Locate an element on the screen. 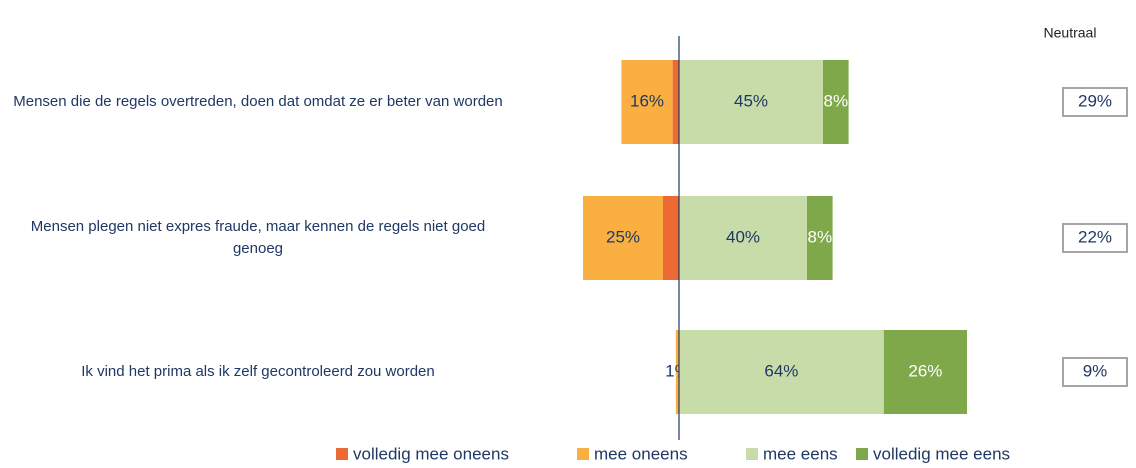 The height and width of the screenshot is (468, 1136). value-label: 16% is located at coordinates (647, 100).